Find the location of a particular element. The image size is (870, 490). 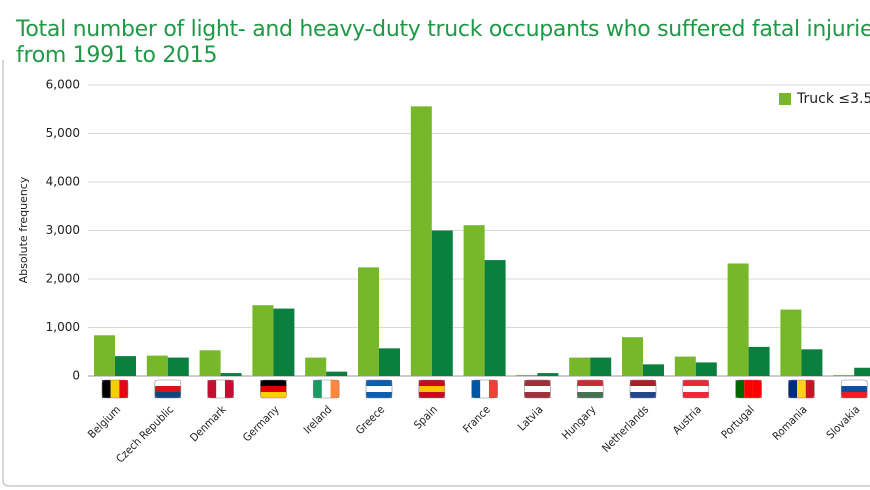

x-tick-label: Austria is located at coordinates (687, 420).